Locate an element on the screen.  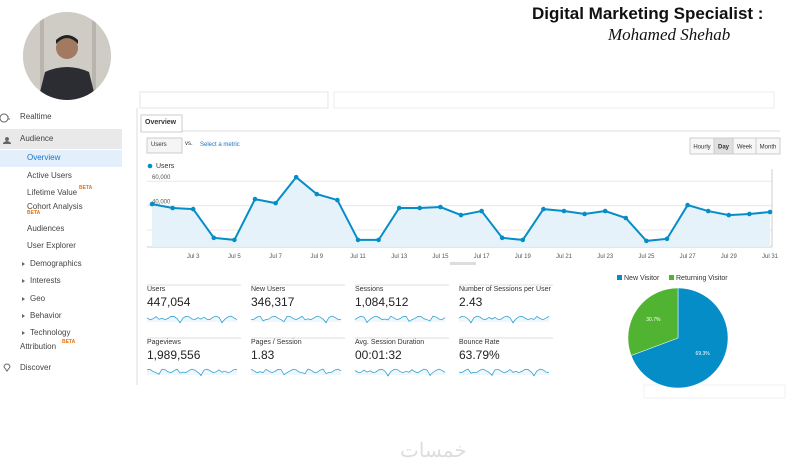
blurred-panel is located at coordinates (554, 100).